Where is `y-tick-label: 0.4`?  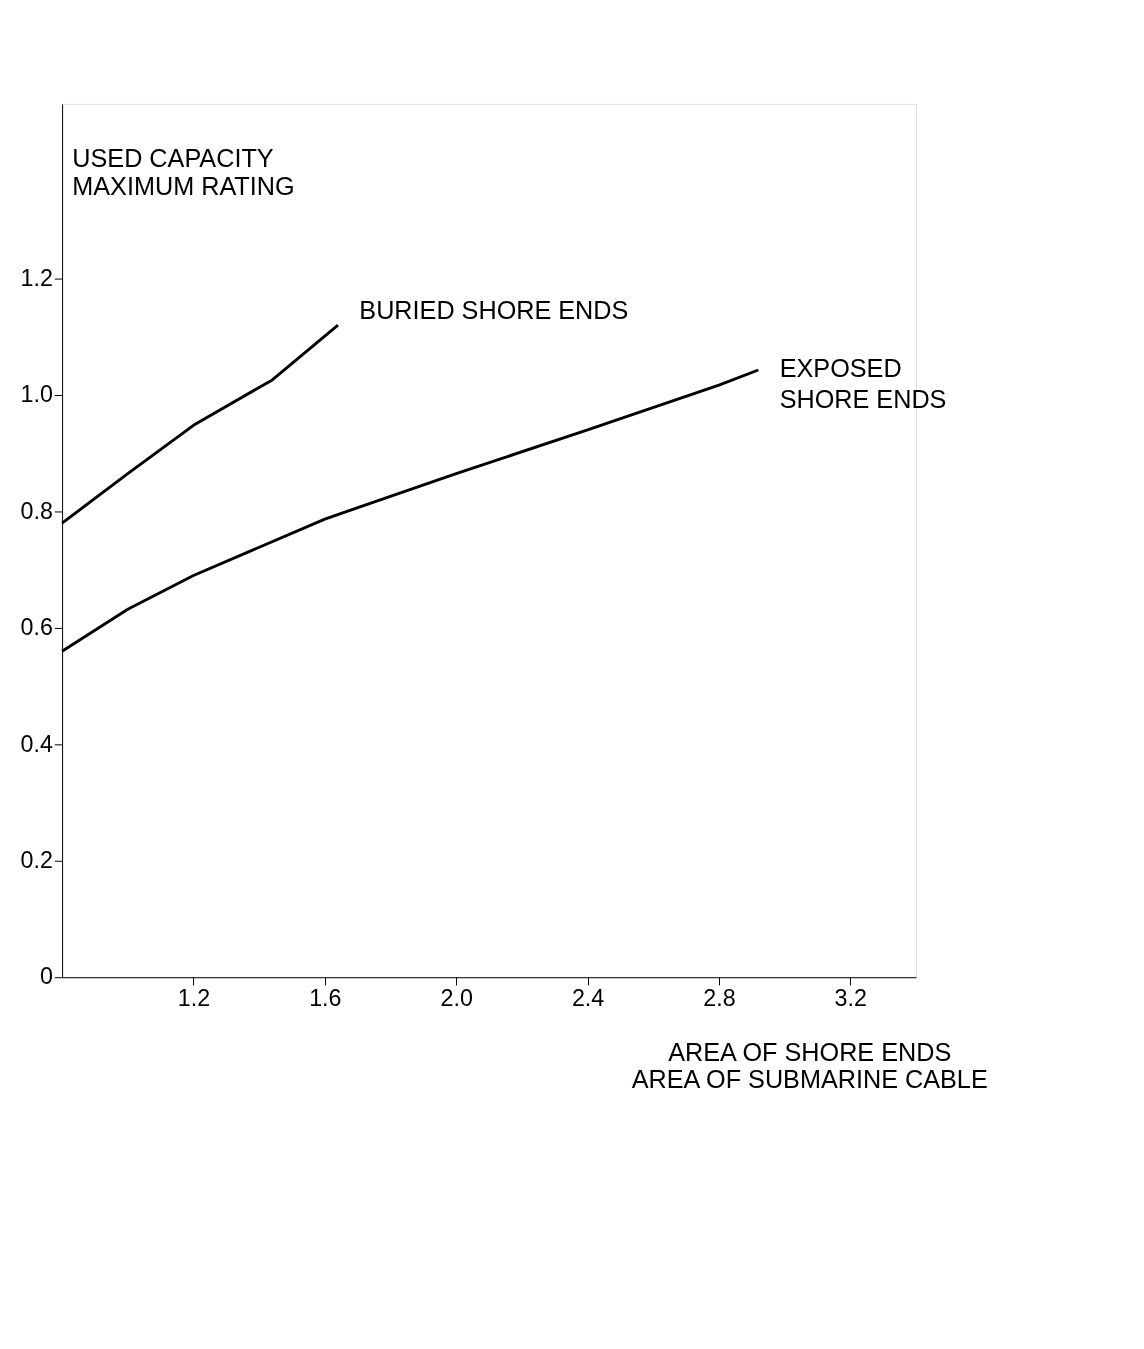
y-tick-label: 0.4 is located at coordinates (36, 743).